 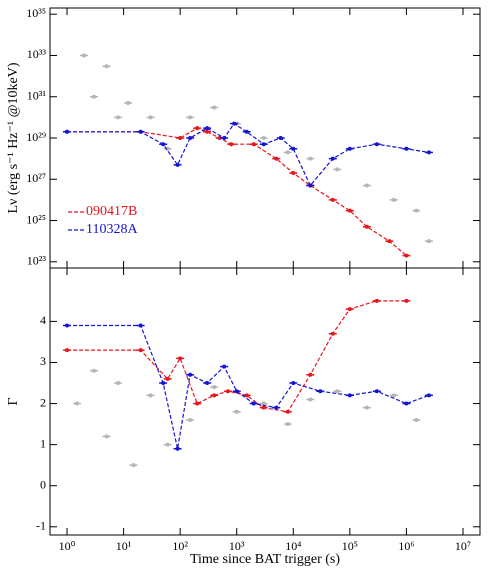 What do you see at coordinates (37, 95) in the screenshot?
I see `y-tick-label: 10³¹` at bounding box center [37, 95].